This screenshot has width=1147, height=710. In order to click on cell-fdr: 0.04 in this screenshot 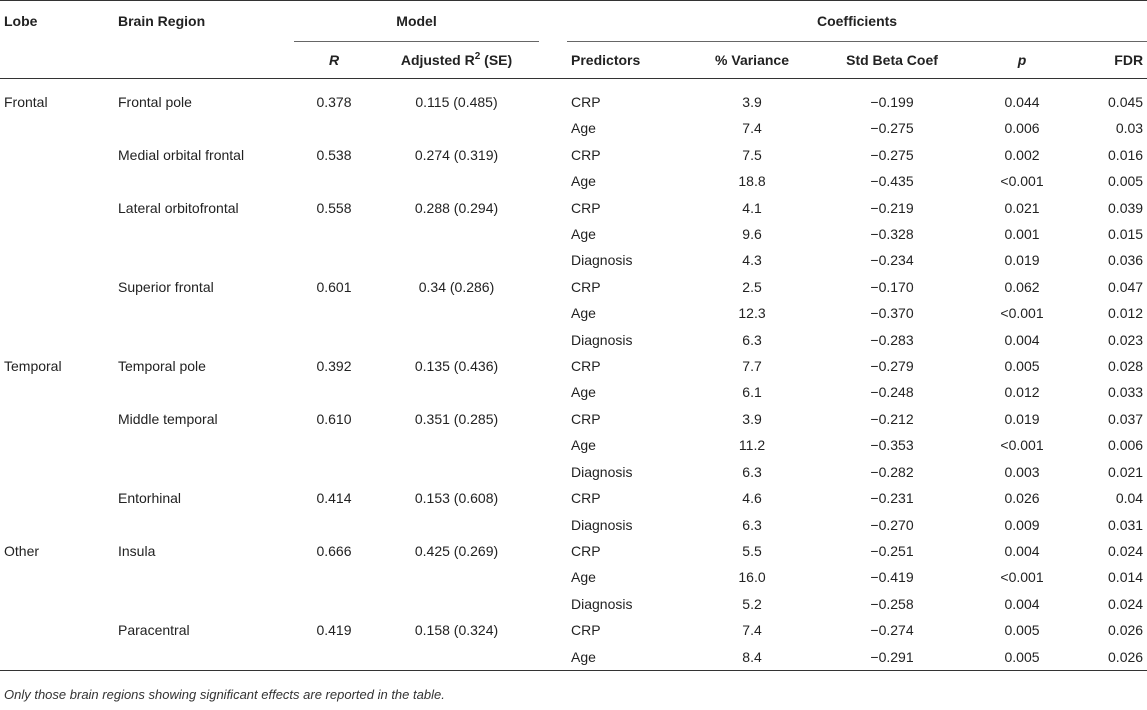, I will do `click(1129, 498)`.